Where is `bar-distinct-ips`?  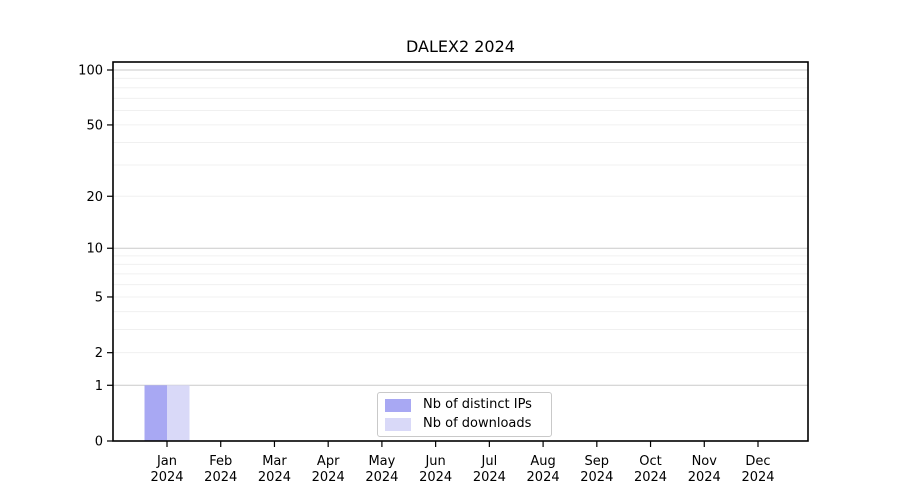 bar-distinct-ips is located at coordinates (155, 413).